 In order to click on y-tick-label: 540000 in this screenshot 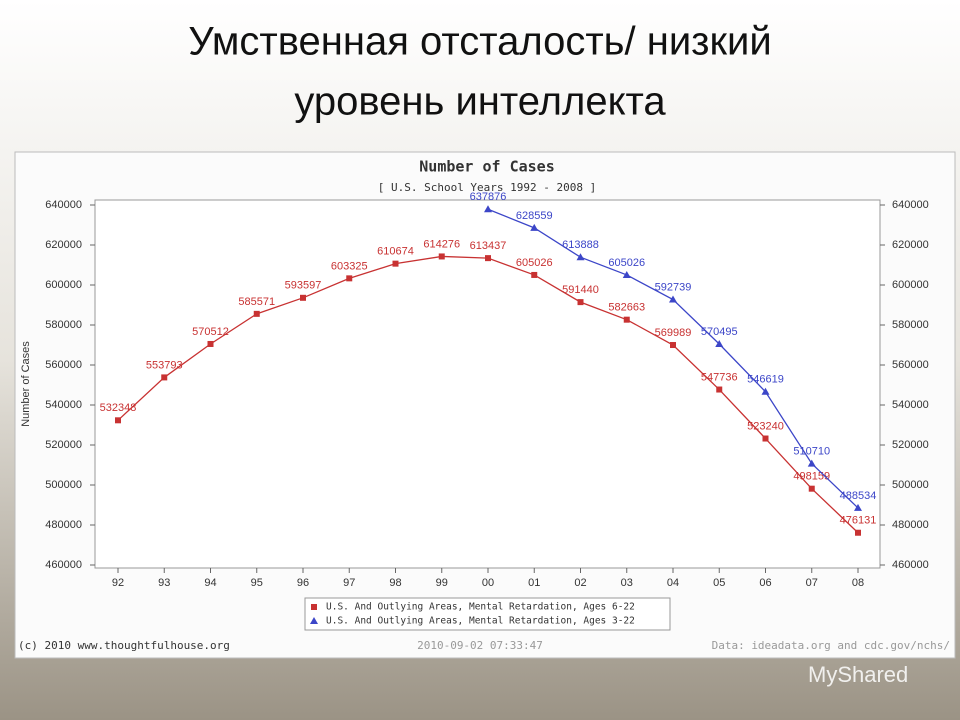, I will do `click(63, 405)`.